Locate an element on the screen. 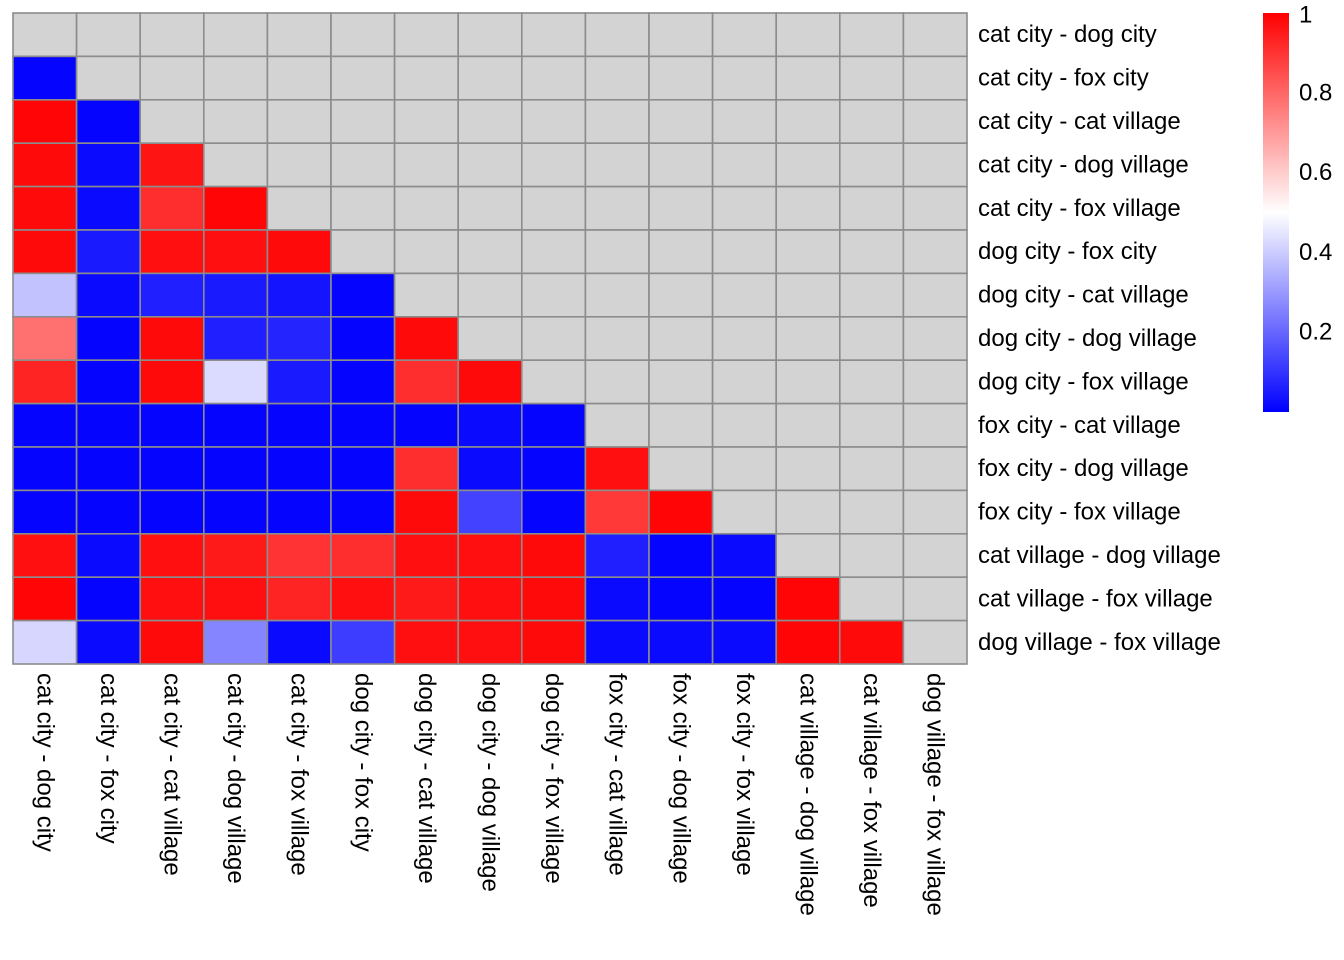 Image resolution: width=1344 pixels, height=960 pixels. row-label: cat city - fox city is located at coordinates (1063, 78).